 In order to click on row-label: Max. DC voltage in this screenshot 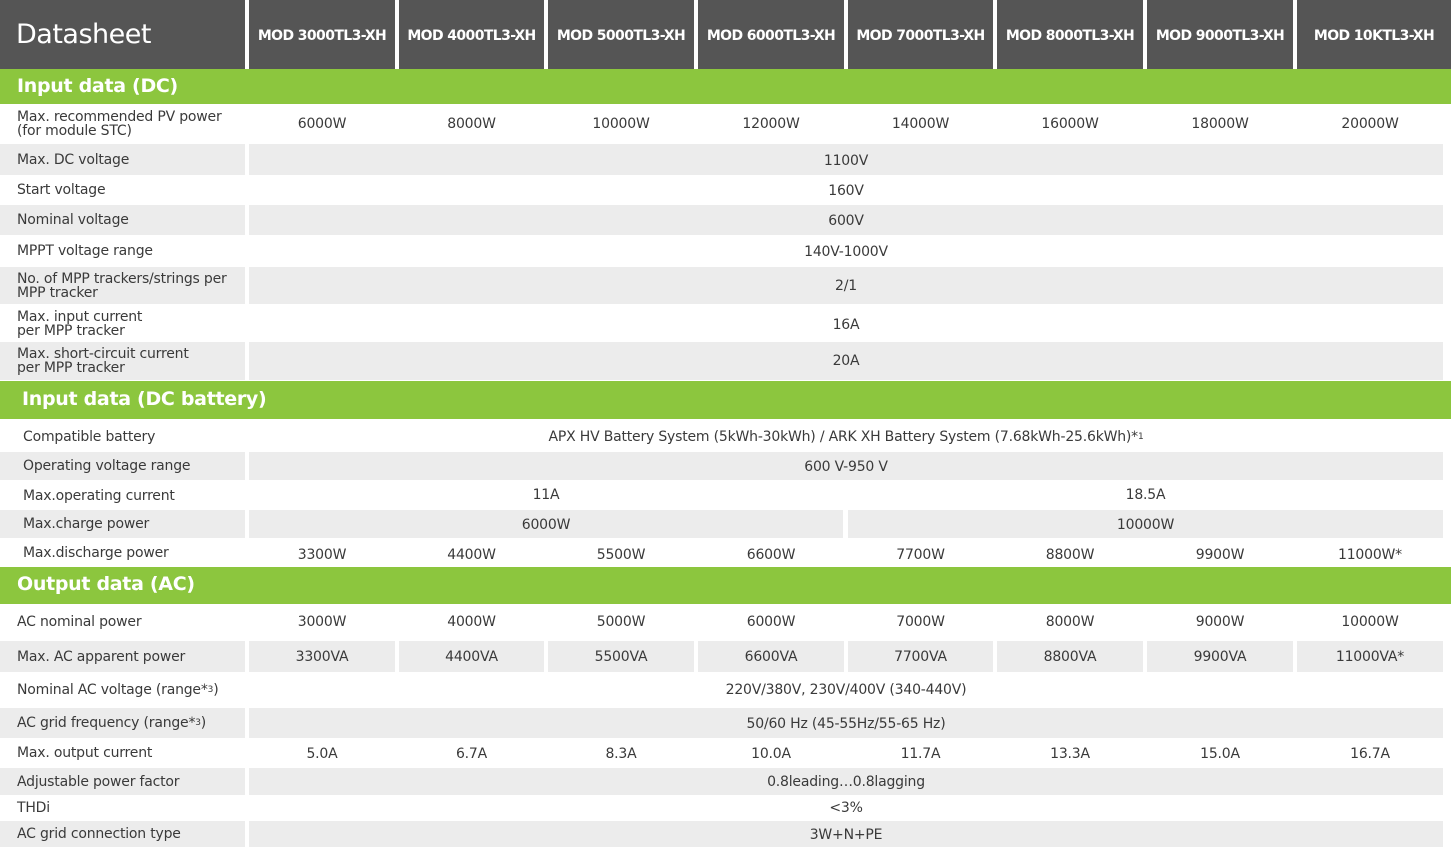, I will do `click(122, 159)`.